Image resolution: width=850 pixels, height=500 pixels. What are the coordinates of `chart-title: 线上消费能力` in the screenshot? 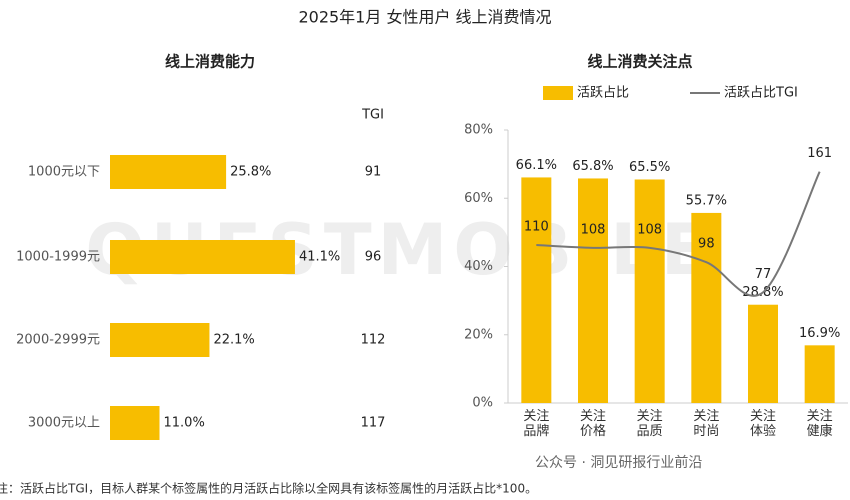 It's located at (210, 62).